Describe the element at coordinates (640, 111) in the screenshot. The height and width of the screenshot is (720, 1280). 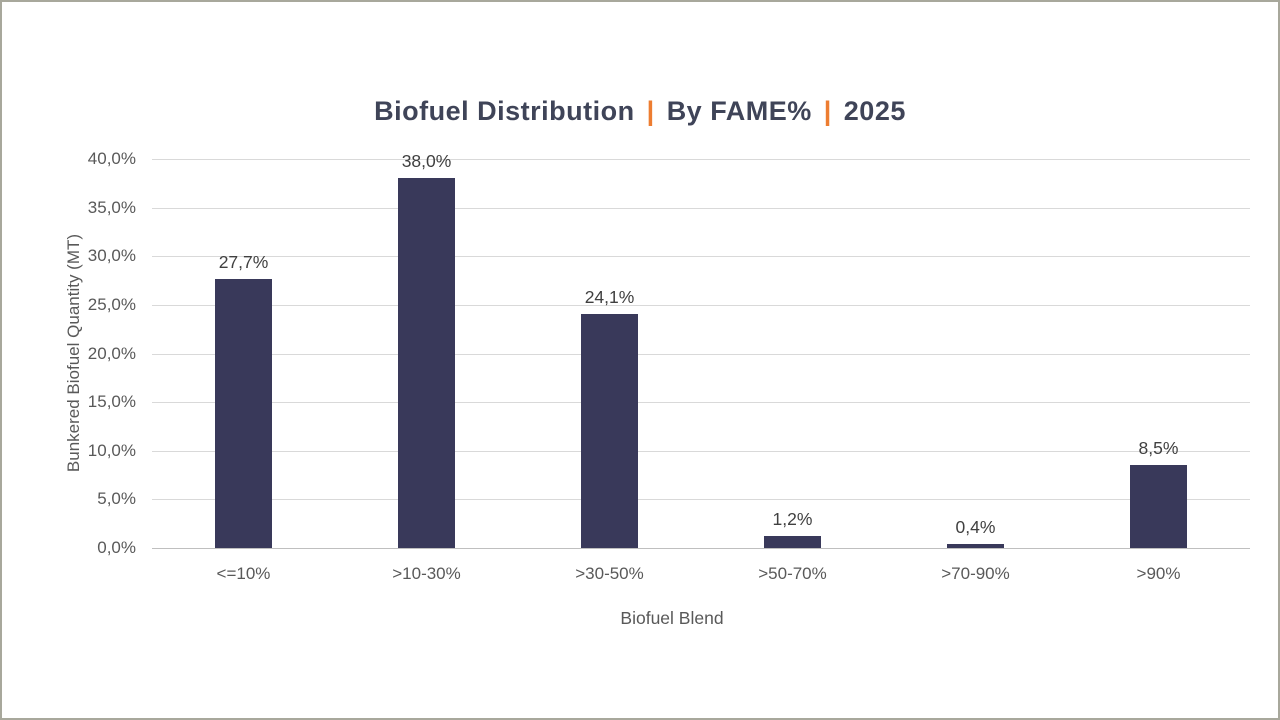
I see `chart-title: Biofuel Distribution | By FAME% | 2025` at that location.